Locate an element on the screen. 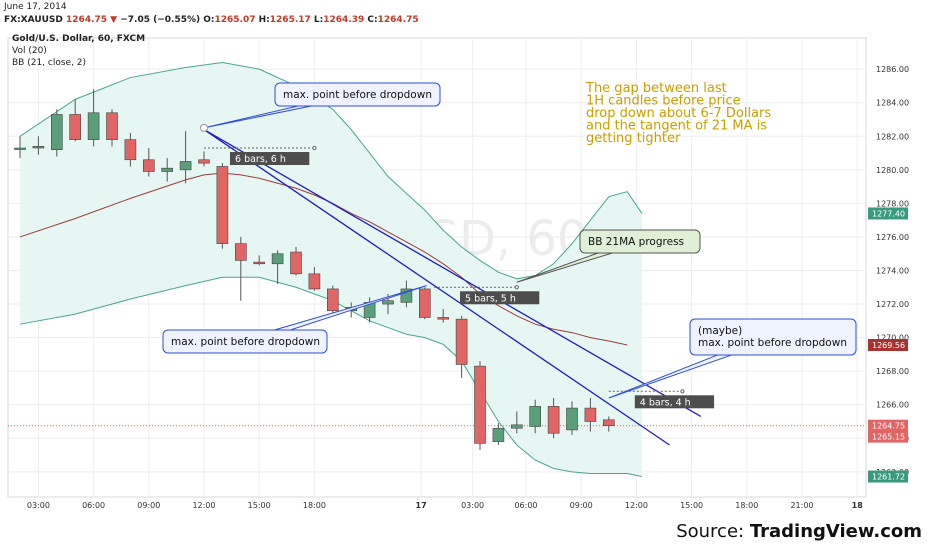  price-tick-label: 1268.00 is located at coordinates (892, 371).